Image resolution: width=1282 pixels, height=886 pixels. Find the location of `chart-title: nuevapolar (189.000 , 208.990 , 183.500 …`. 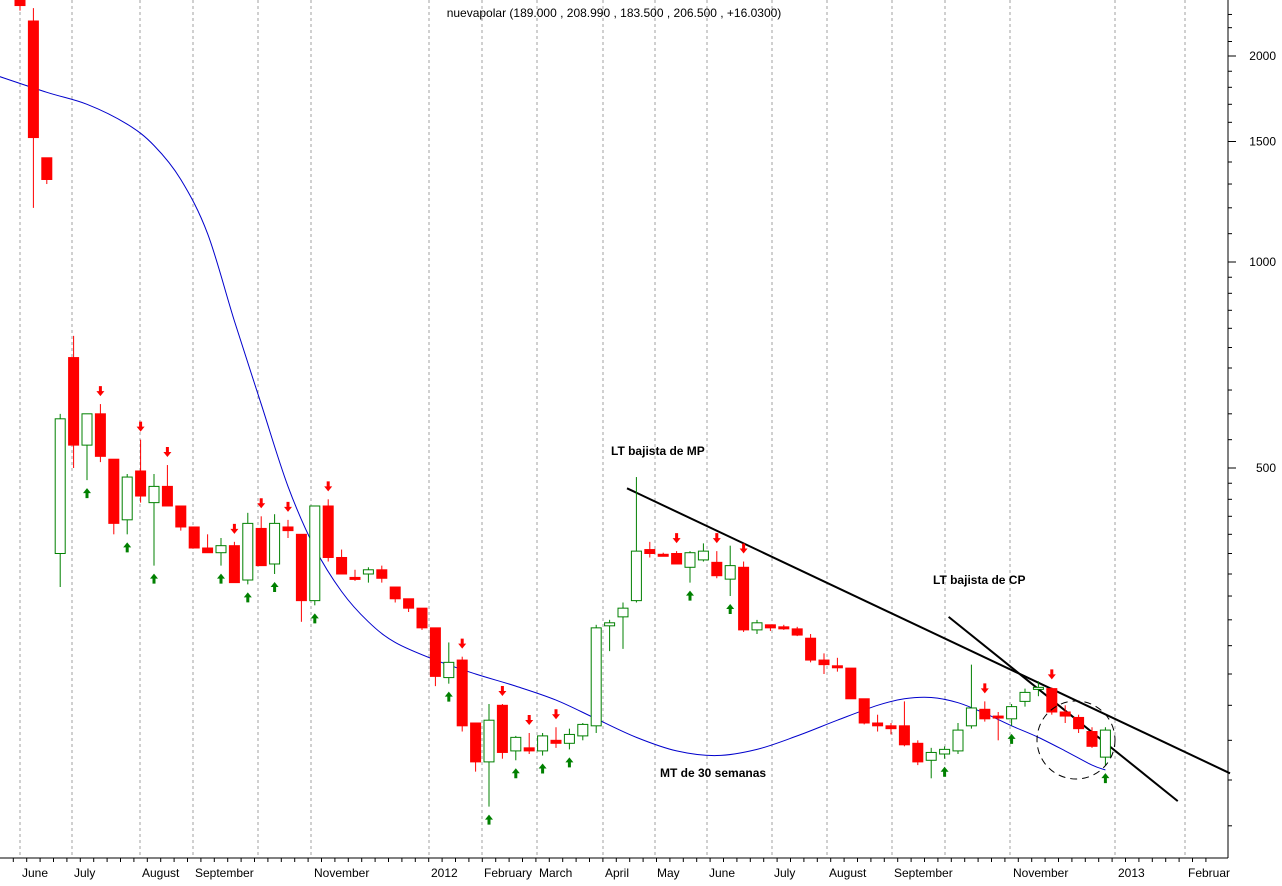

chart-title: nuevapolar (189.000 , 208.990 , 183.500 … is located at coordinates (614, 13).